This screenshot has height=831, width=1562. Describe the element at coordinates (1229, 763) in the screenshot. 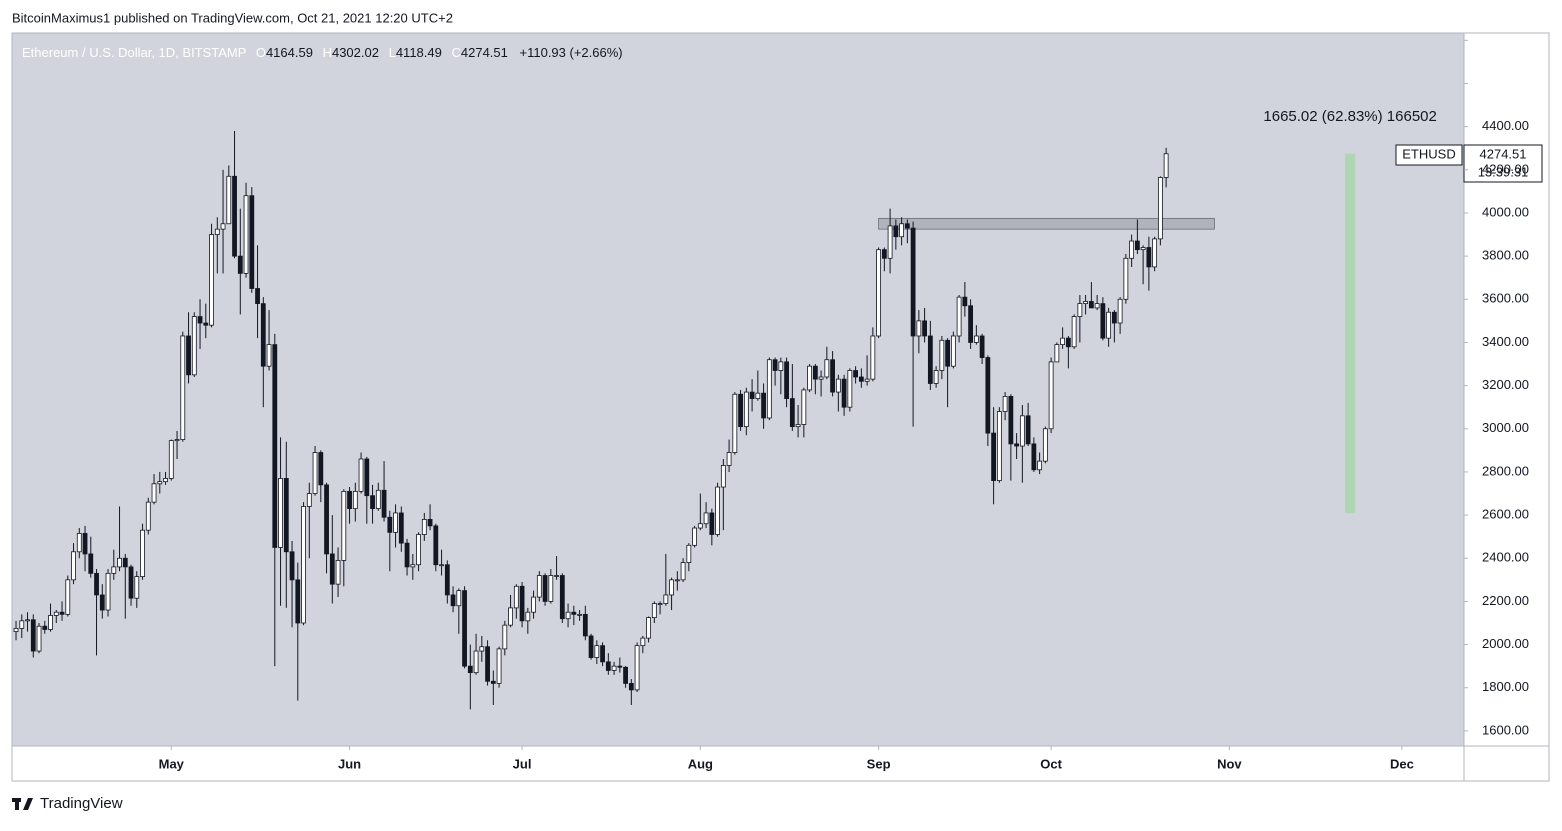

I see `x-tick-label: Nov` at that location.